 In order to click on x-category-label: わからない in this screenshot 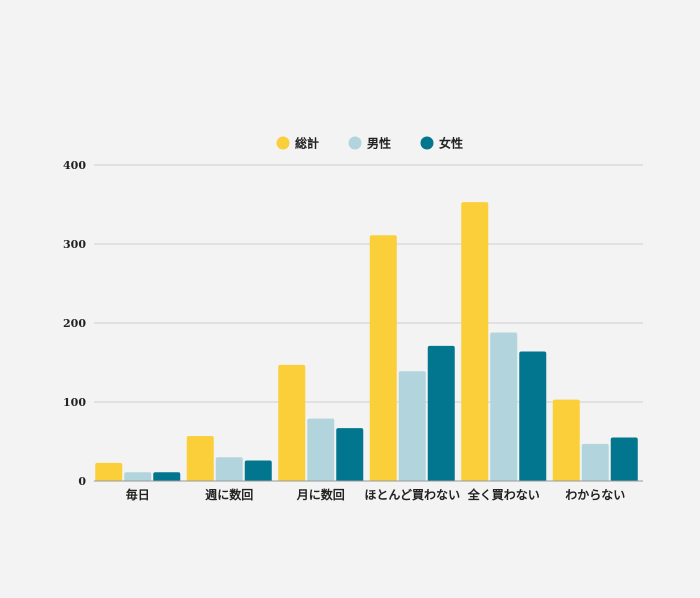, I will do `click(595, 495)`.